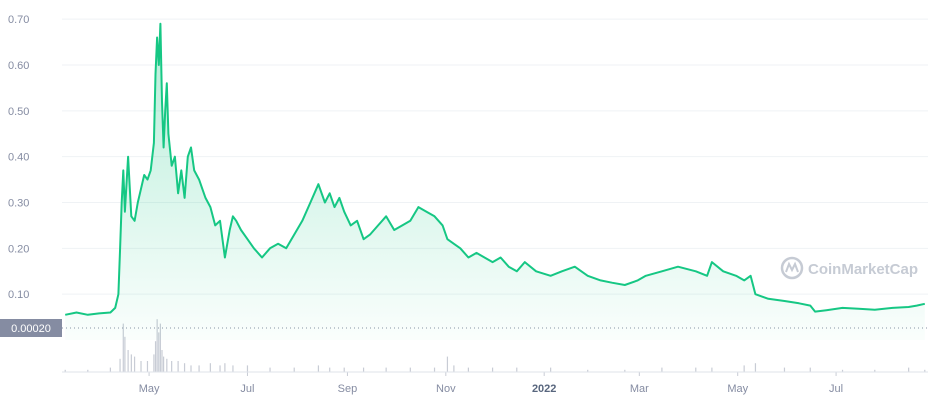 Image resolution: width=930 pixels, height=400 pixels. Describe the element at coordinates (446, 389) in the screenshot. I see `x-tick-label: Nov` at that location.